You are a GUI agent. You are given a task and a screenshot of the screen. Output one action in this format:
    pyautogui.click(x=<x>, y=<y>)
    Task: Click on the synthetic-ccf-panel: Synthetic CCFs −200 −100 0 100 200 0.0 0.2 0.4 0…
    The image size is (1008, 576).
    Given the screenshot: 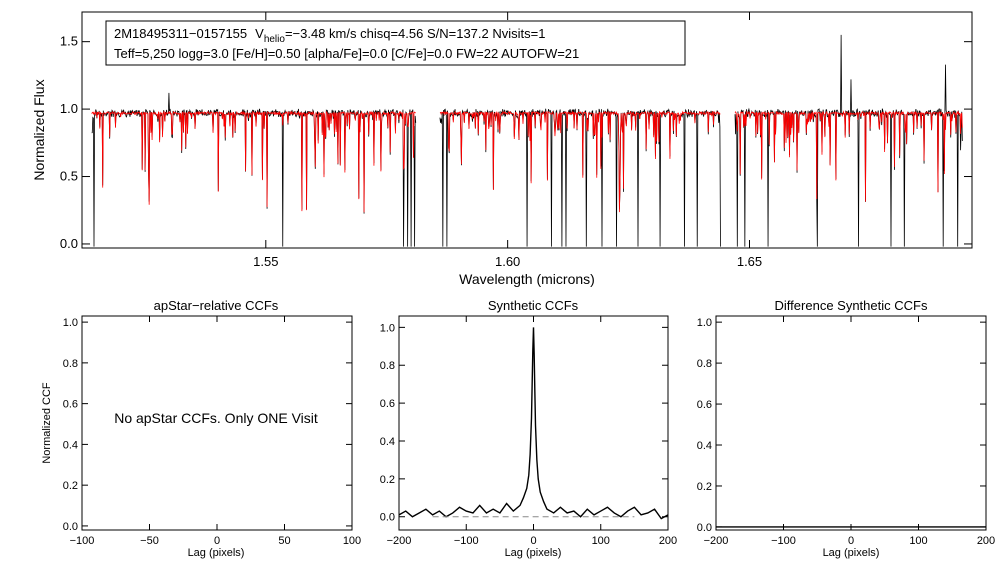 What is the action you would take?
    pyautogui.click(x=528, y=428)
    